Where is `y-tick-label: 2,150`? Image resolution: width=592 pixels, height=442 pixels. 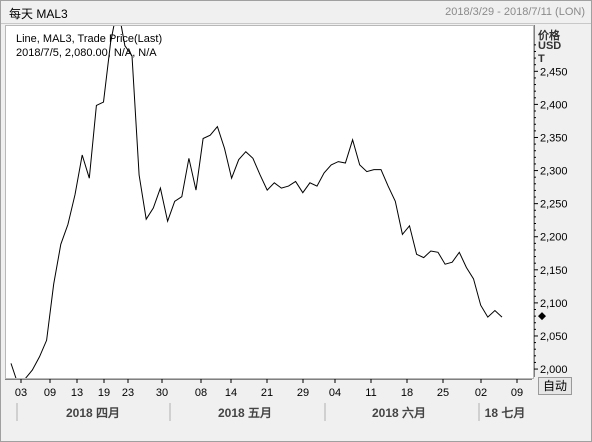
y-tick-label: 2,150 is located at coordinates (554, 271).